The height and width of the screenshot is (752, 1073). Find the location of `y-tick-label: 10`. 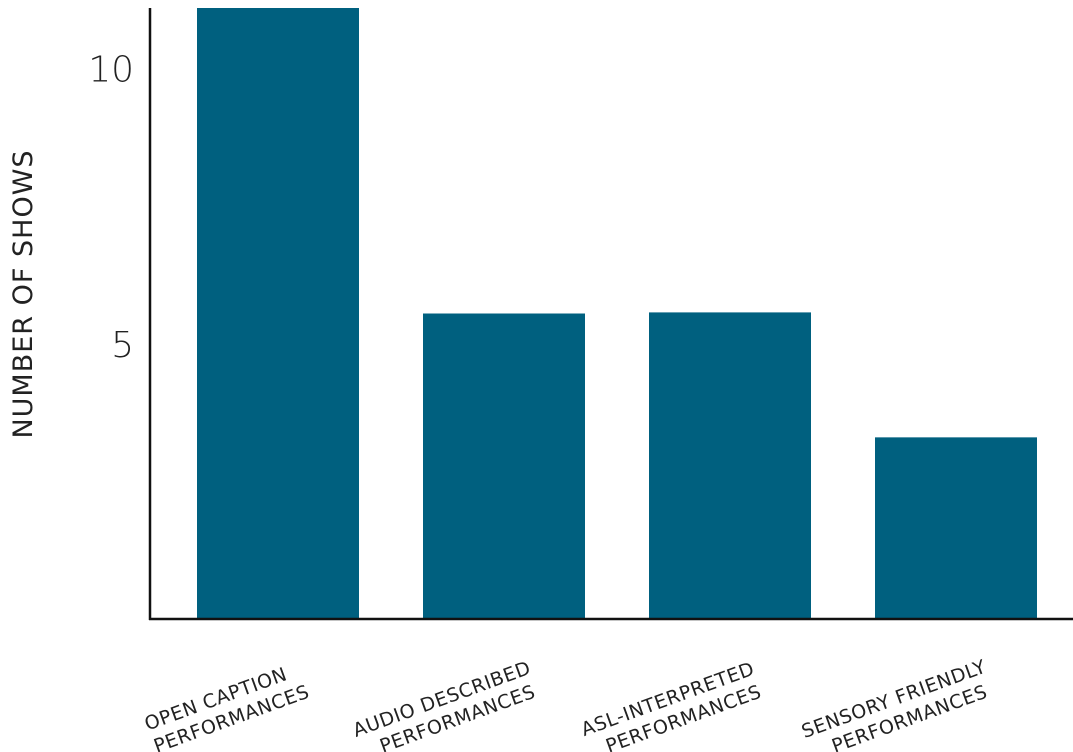

y-tick-label: 10 is located at coordinates (111, 70).